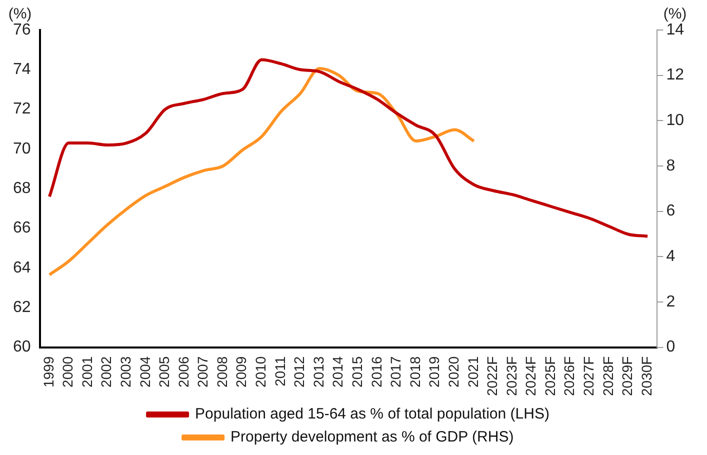 Image resolution: width=707 pixels, height=455 pixels. I want to click on y2-axis-title: (%), so click(675, 14).